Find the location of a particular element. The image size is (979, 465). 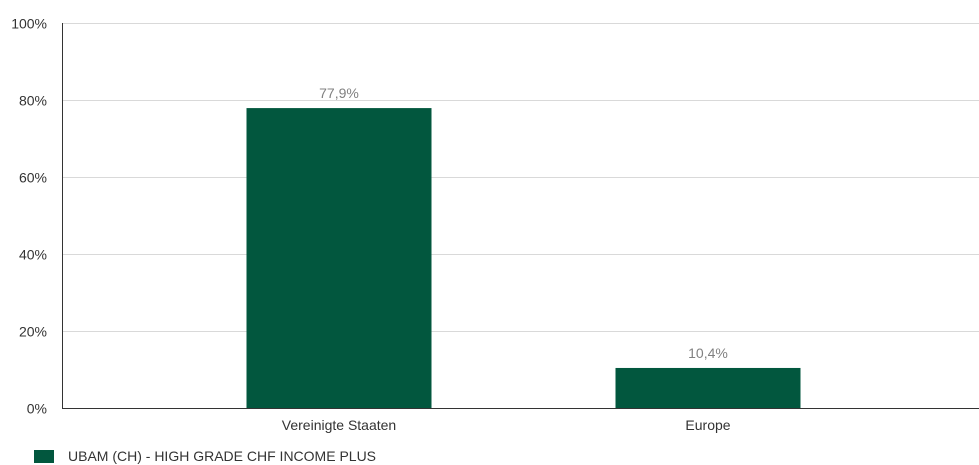

y-tick-label: 0% is located at coordinates (37, 409).